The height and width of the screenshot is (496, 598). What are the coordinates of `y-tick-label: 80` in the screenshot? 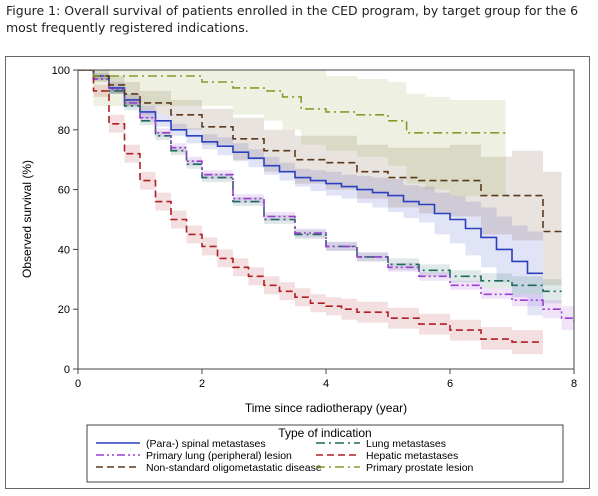 It's located at (64, 131).